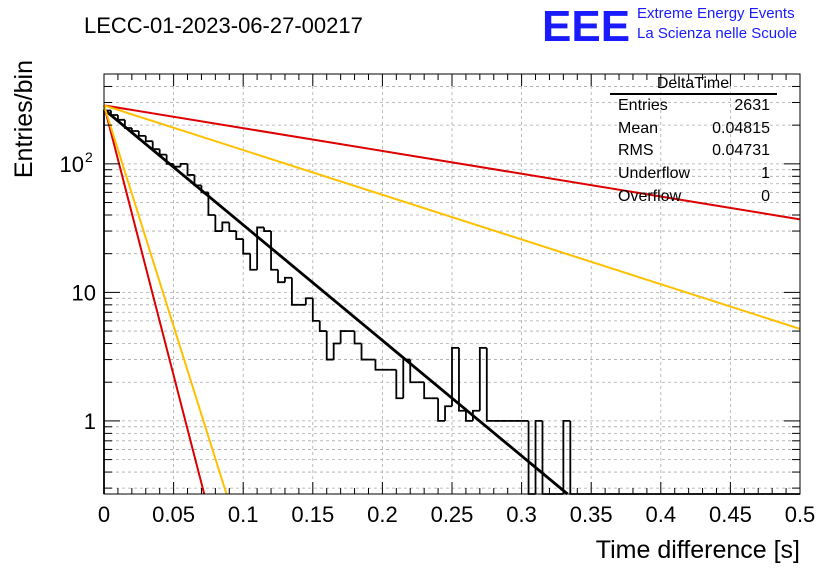 The image size is (836, 577). I want to click on eee-logo: EEE, so click(586, 26).